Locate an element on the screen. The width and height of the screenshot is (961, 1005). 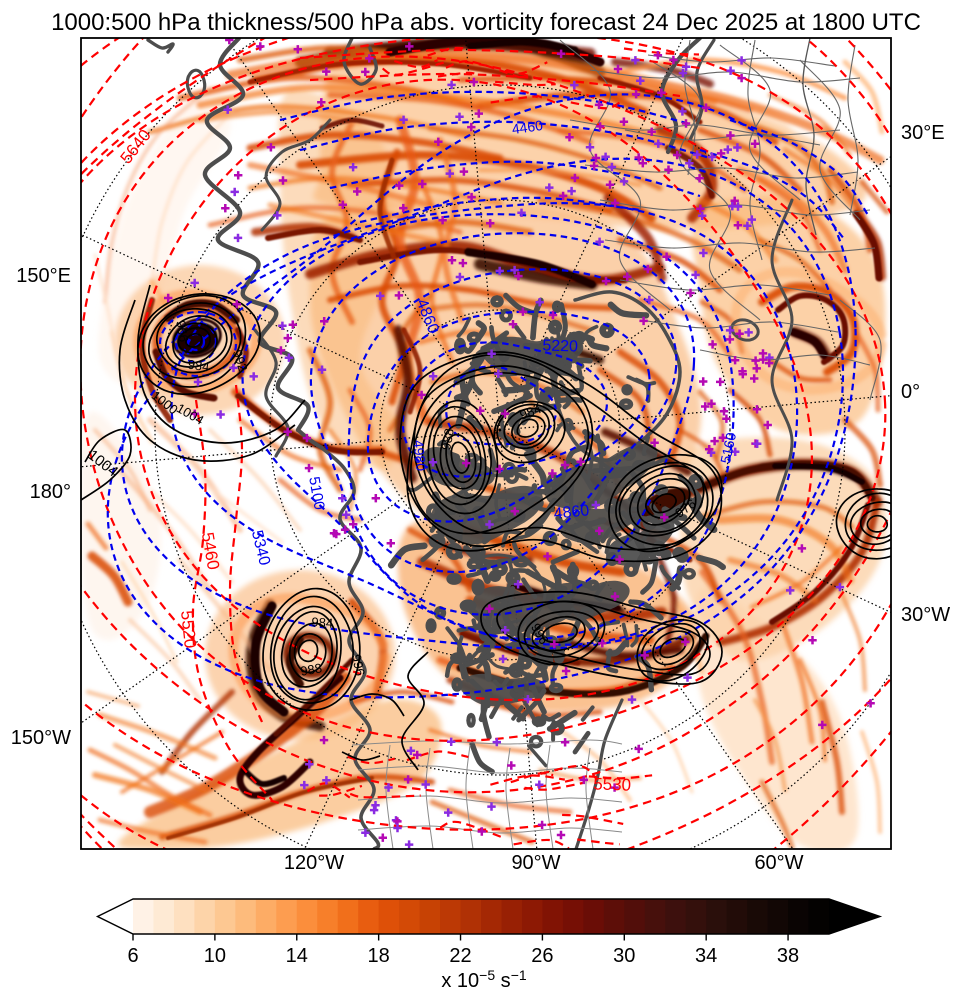
svg-text: 10 is located at coordinates (215, 956).